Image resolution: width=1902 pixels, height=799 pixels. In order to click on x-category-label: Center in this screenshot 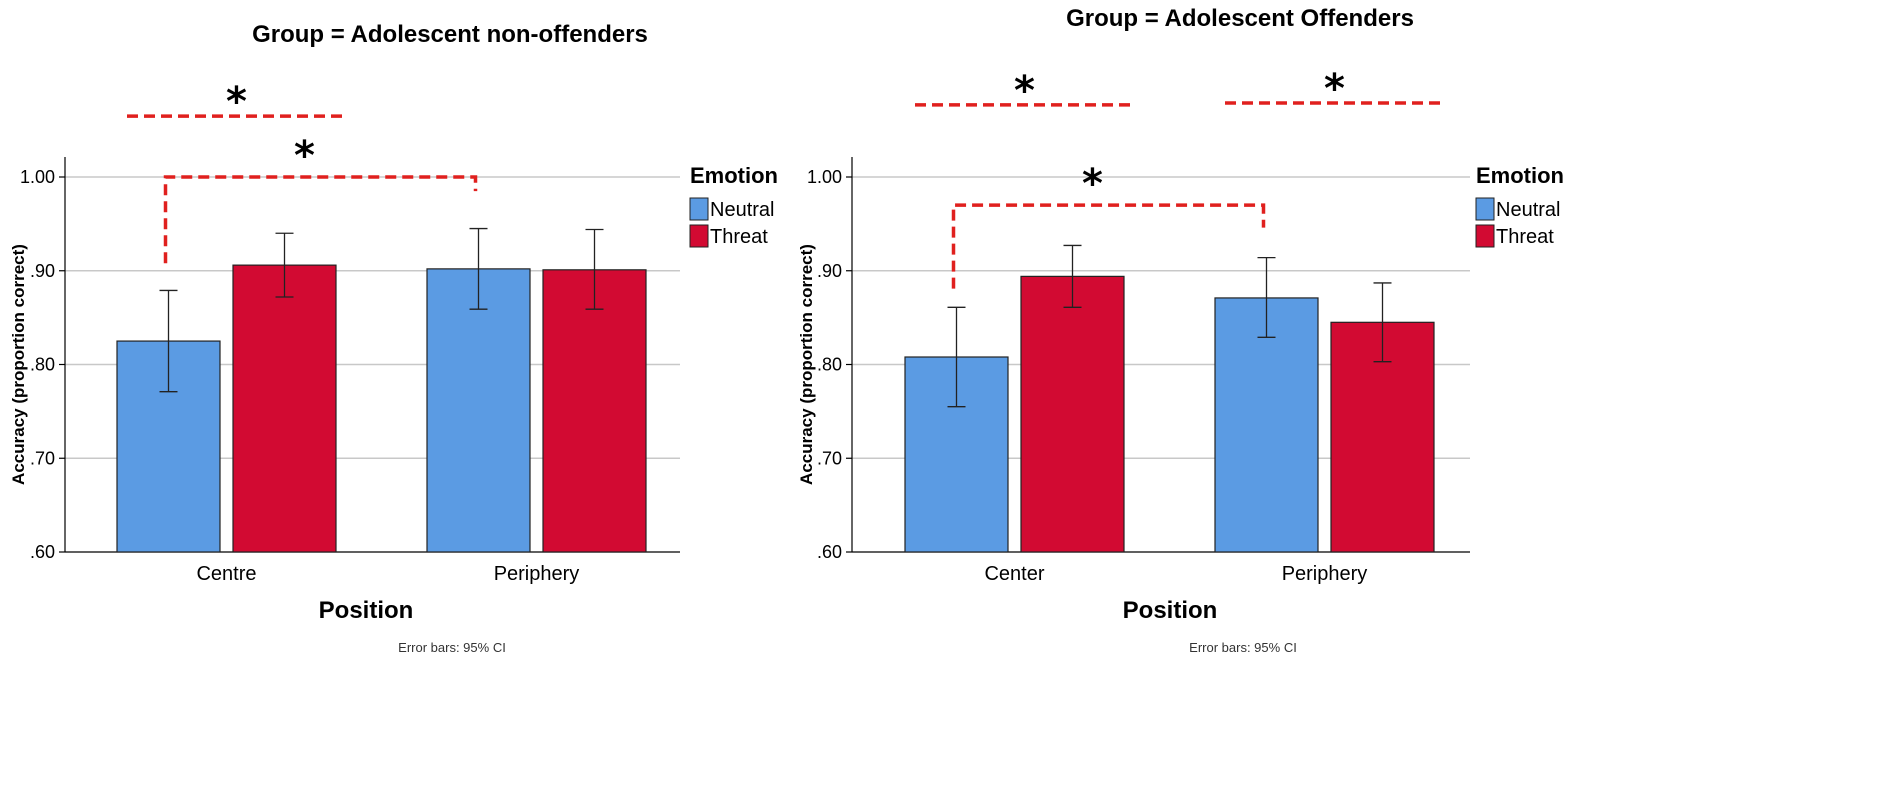, I will do `click(1014, 574)`.